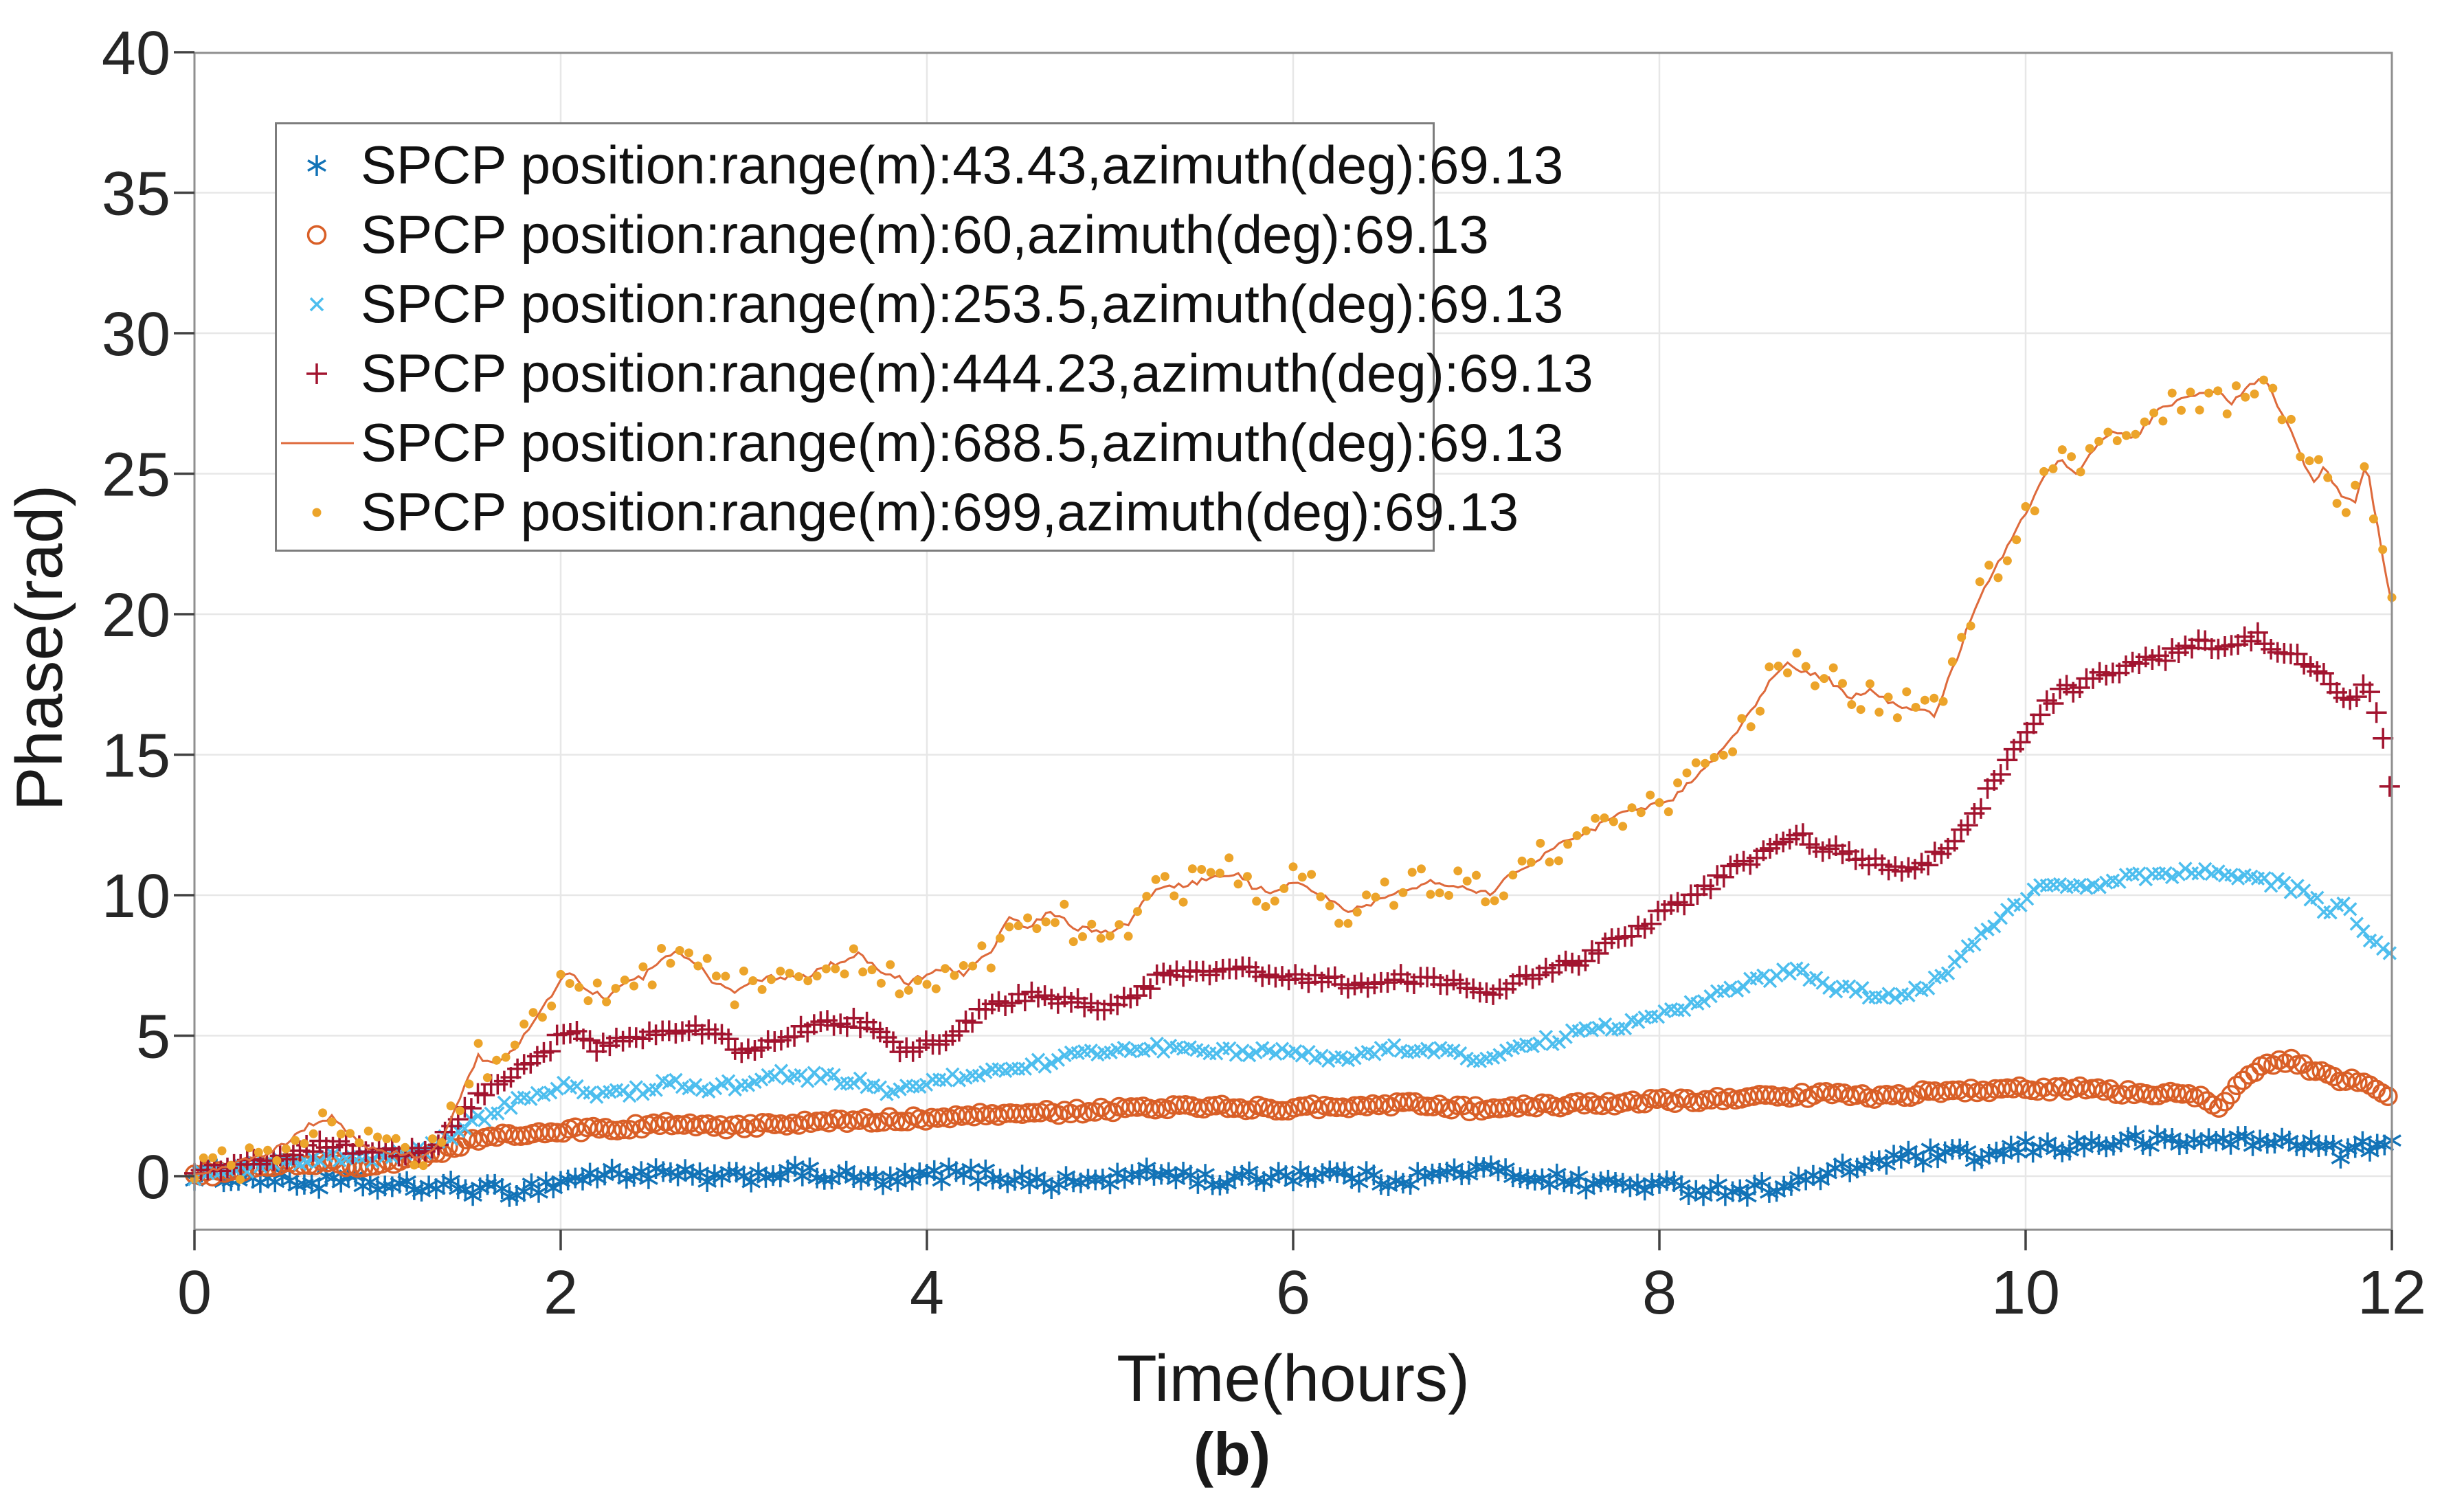 The width and height of the screenshot is (2464, 1497). What do you see at coordinates (317, 512) in the screenshot?
I see `dot-marker-icon` at bounding box center [317, 512].